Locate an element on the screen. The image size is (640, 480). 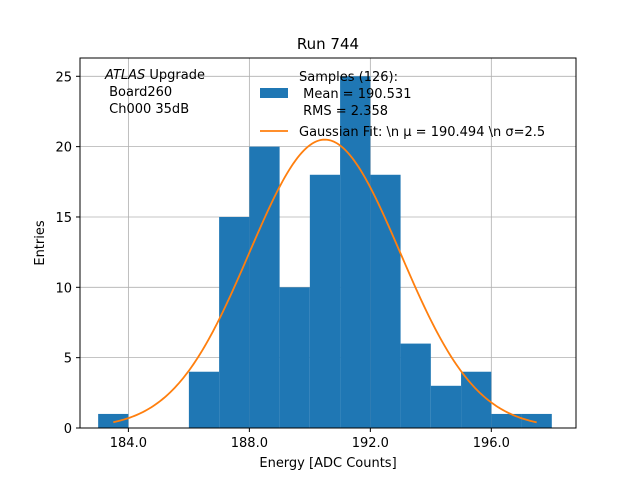
y-tick-label: 15 is located at coordinates (63, 218).